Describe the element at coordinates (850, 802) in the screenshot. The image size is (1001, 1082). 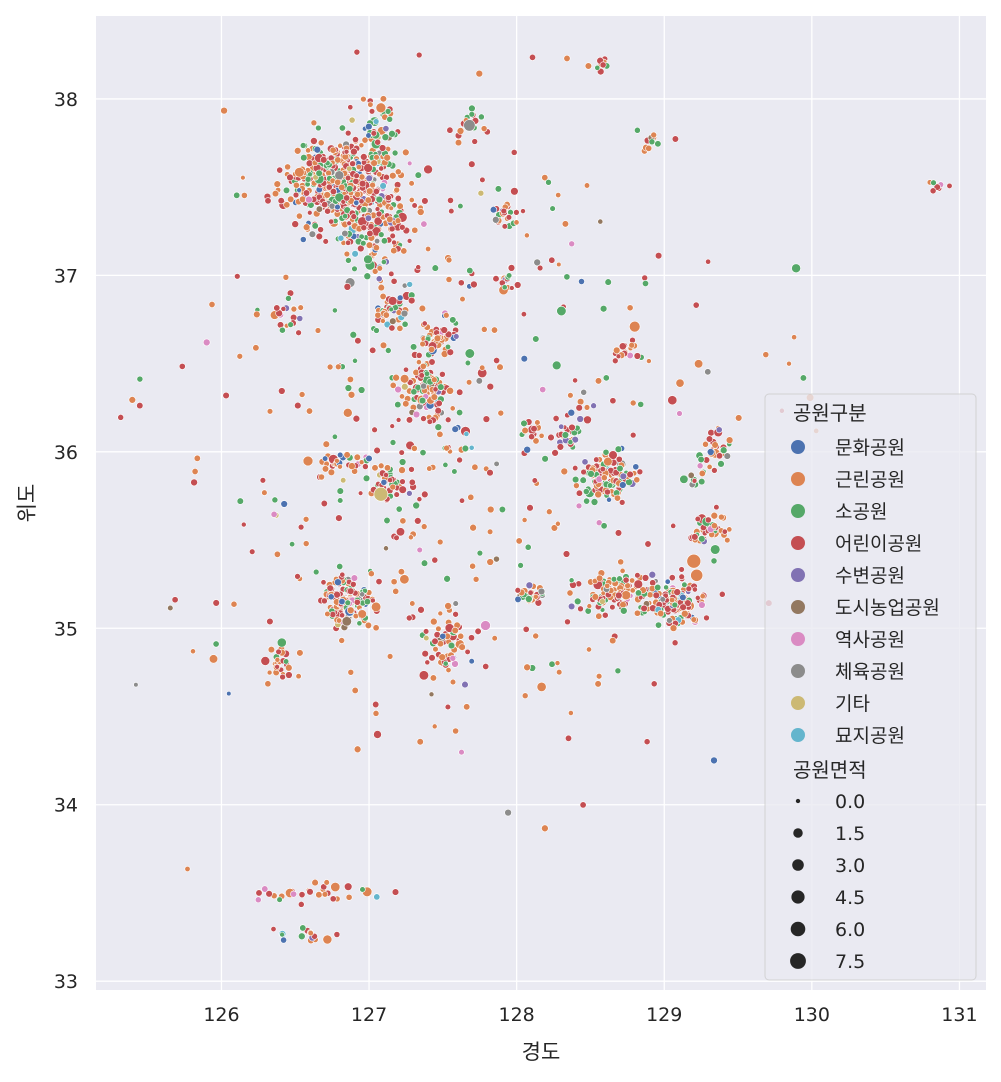
I see `legend-size-label: 0.0` at that location.